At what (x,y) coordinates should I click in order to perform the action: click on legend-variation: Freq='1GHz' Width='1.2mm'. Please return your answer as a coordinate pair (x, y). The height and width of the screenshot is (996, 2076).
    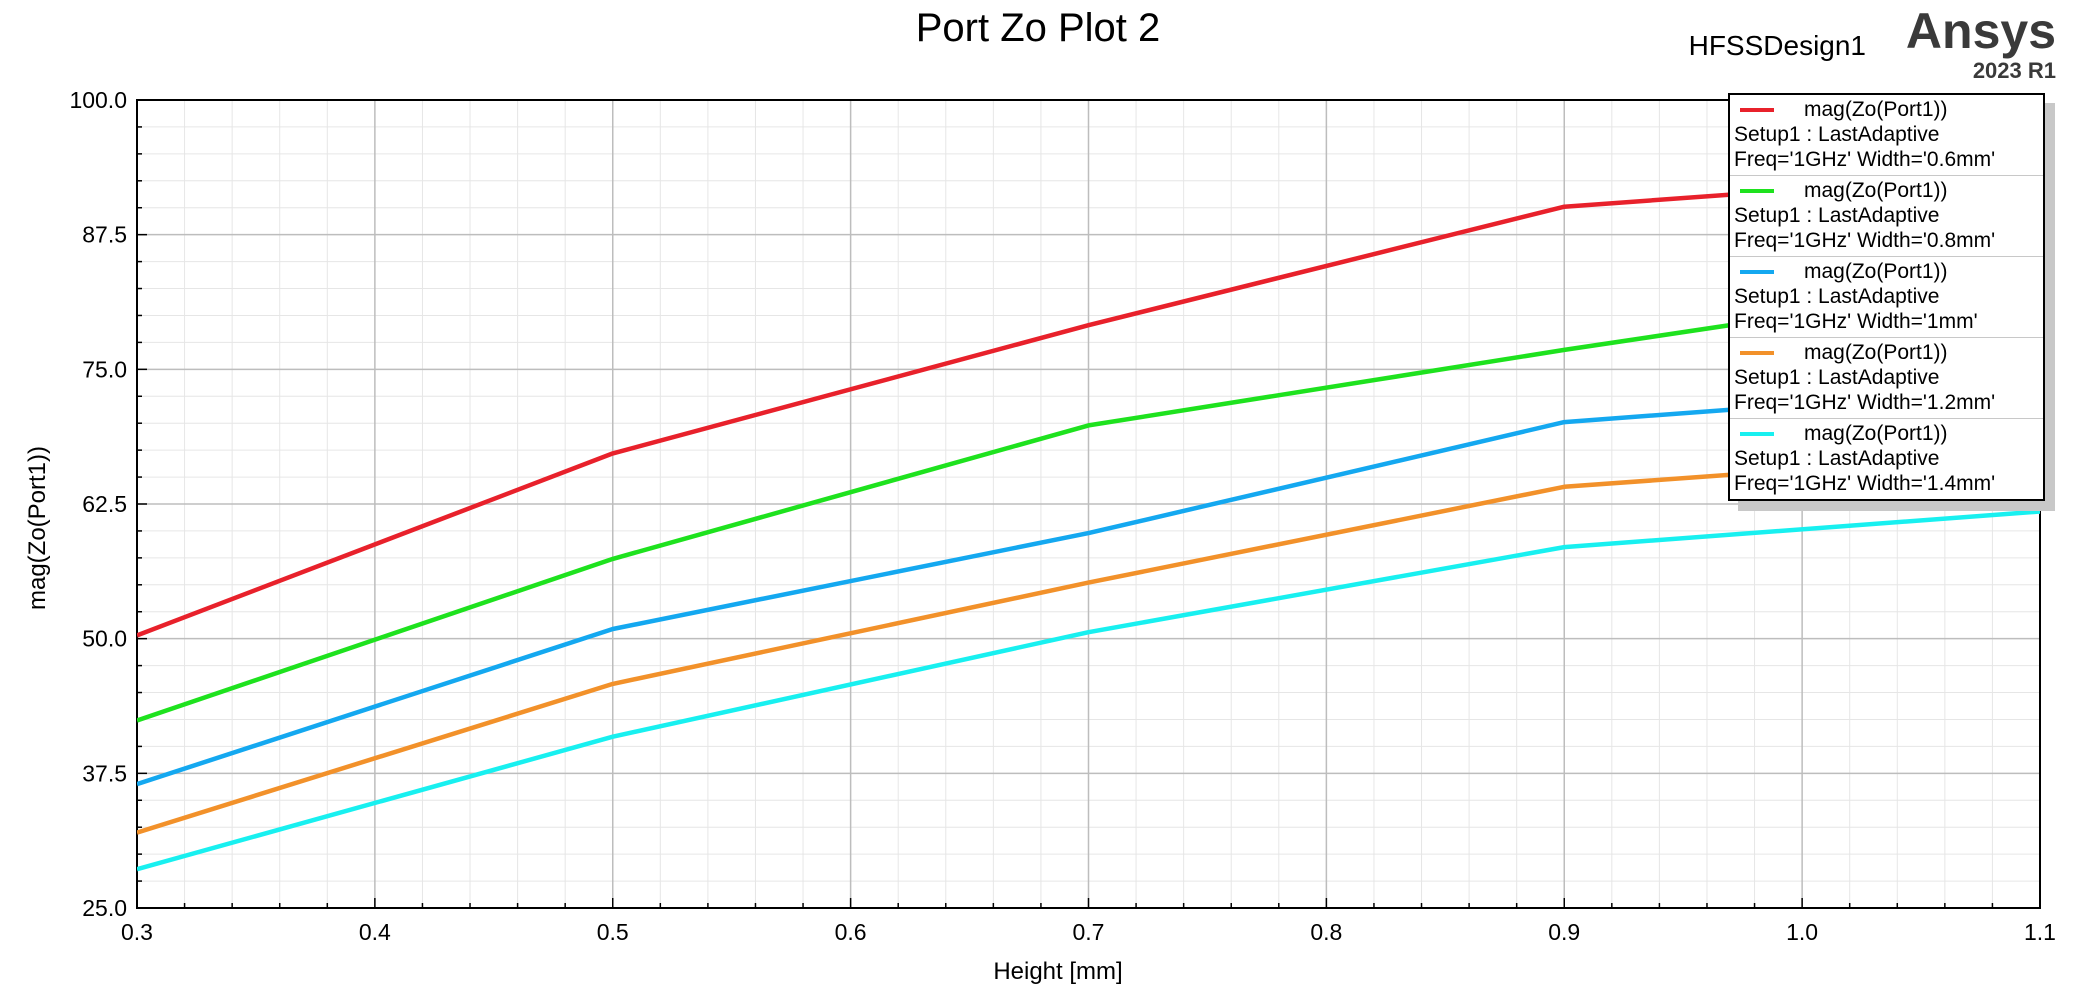
    Looking at the image, I should click on (1865, 402).